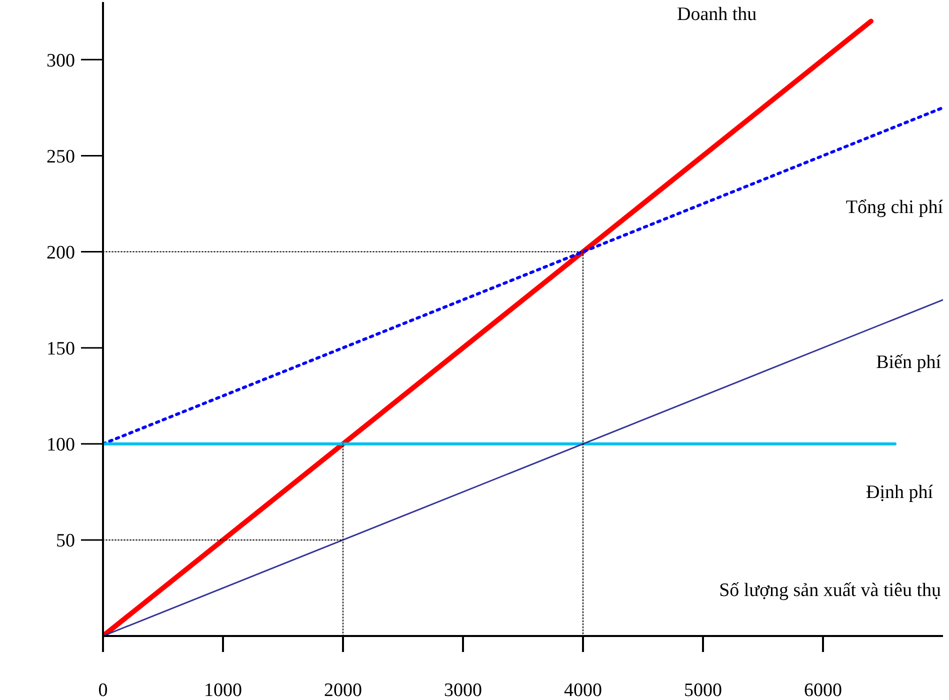  Describe the element at coordinates (908, 363) in the screenshot. I see `annotation: Biến phí` at that location.